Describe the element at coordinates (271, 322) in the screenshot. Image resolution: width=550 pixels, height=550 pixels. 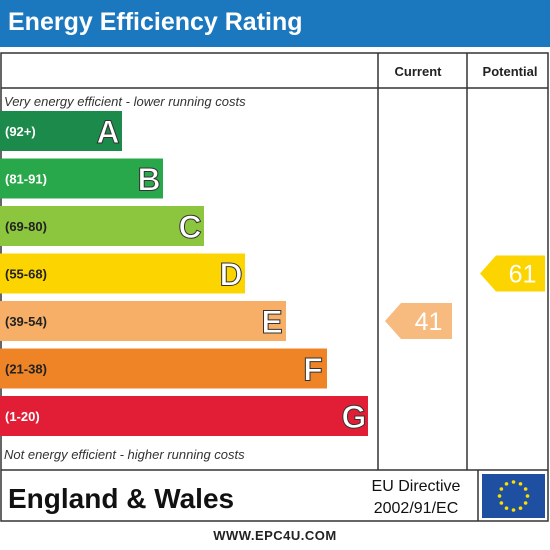
I see `band-letter-e: E` at that location.